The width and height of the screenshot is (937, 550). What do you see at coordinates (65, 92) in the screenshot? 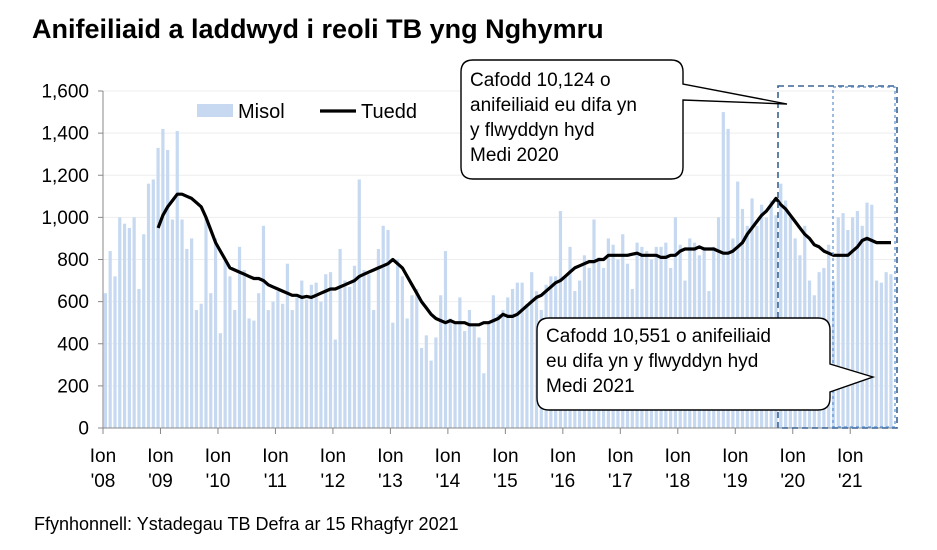
I see `y-tick-label: 1,600` at bounding box center [65, 92].